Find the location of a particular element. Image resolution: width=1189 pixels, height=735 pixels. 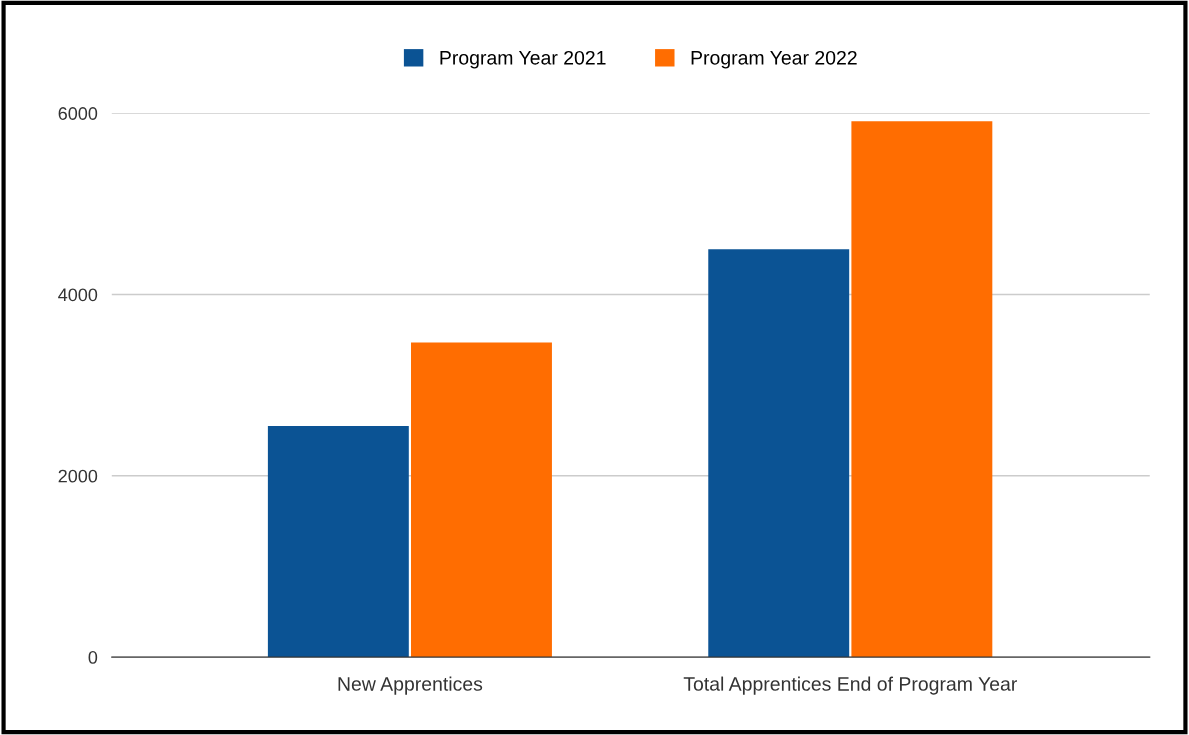

y-tick-label: 0 is located at coordinates (93, 657).